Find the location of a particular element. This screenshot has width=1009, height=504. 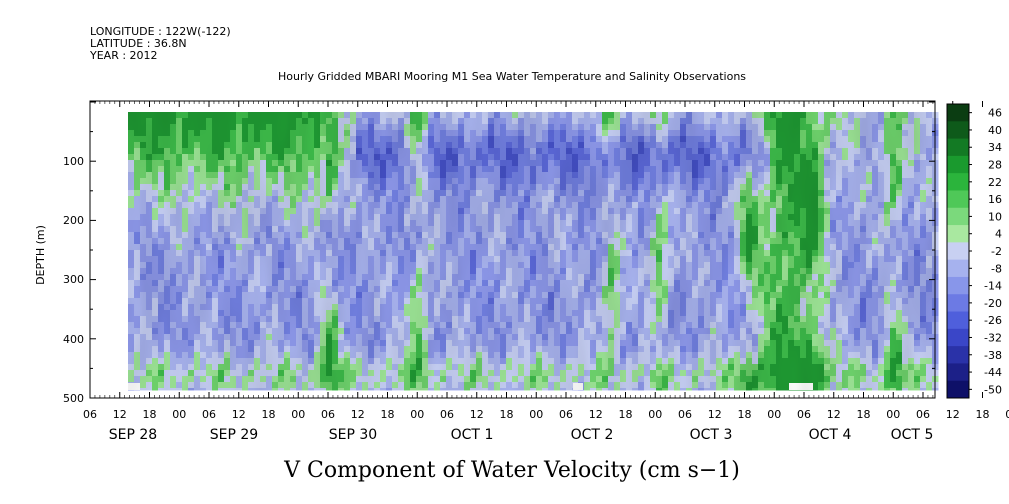

latitude-label: LATITUDE : 36.8N is located at coordinates (138, 43).